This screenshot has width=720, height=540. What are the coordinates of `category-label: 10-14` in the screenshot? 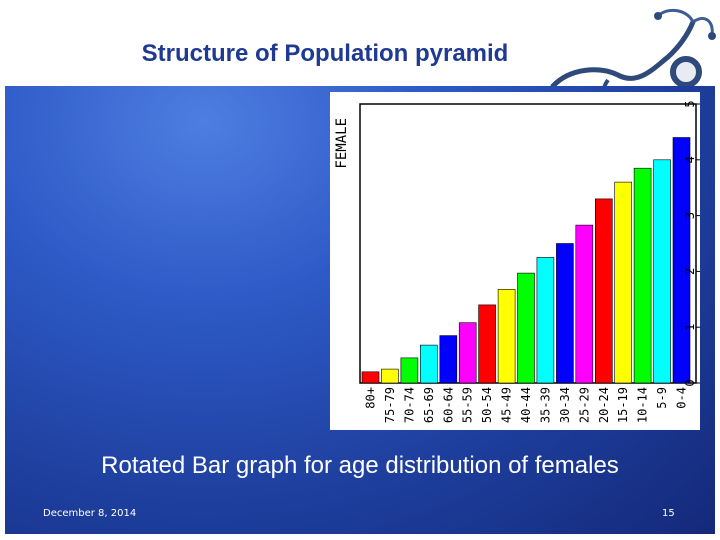 It's located at (643, 405).